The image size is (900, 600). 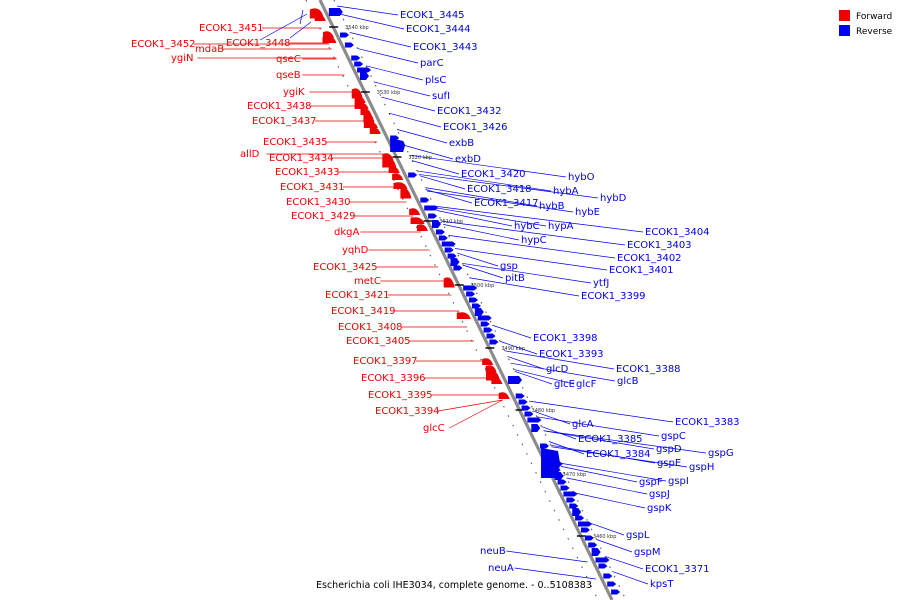 I want to click on forward-gene-label: yqhD, so click(x=355, y=250).